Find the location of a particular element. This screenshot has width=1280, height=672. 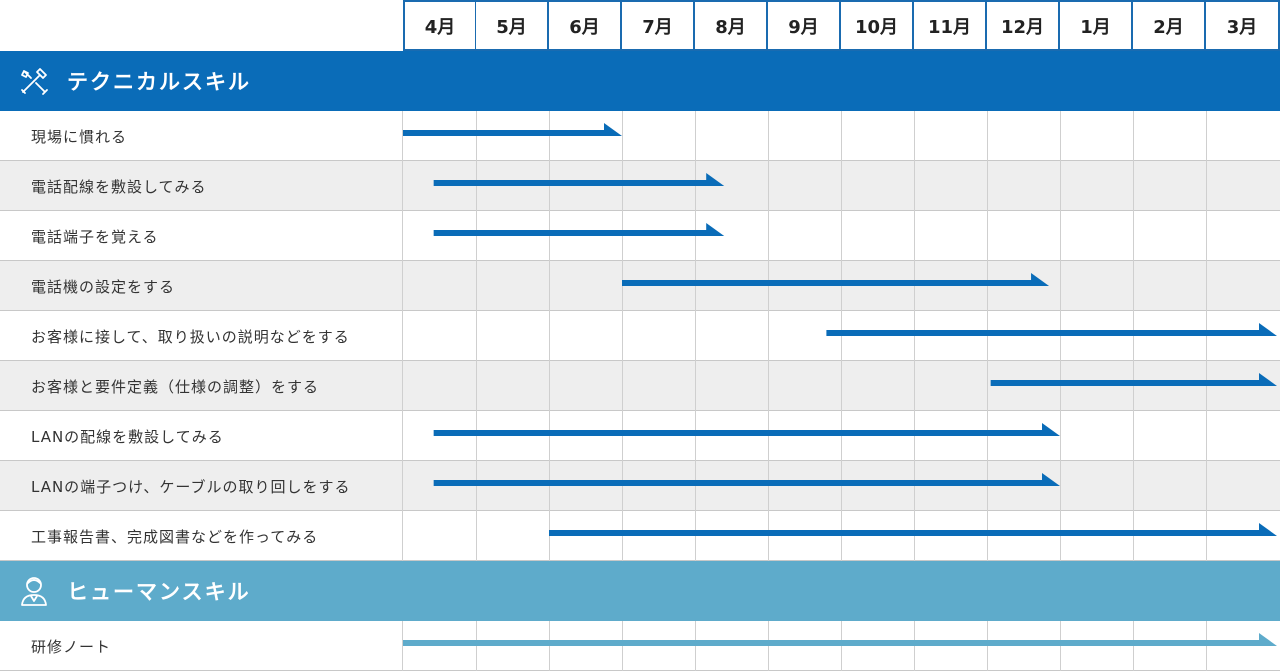

task-label: お客様と要件定義（仕様の調整）をする is located at coordinates (175, 386).